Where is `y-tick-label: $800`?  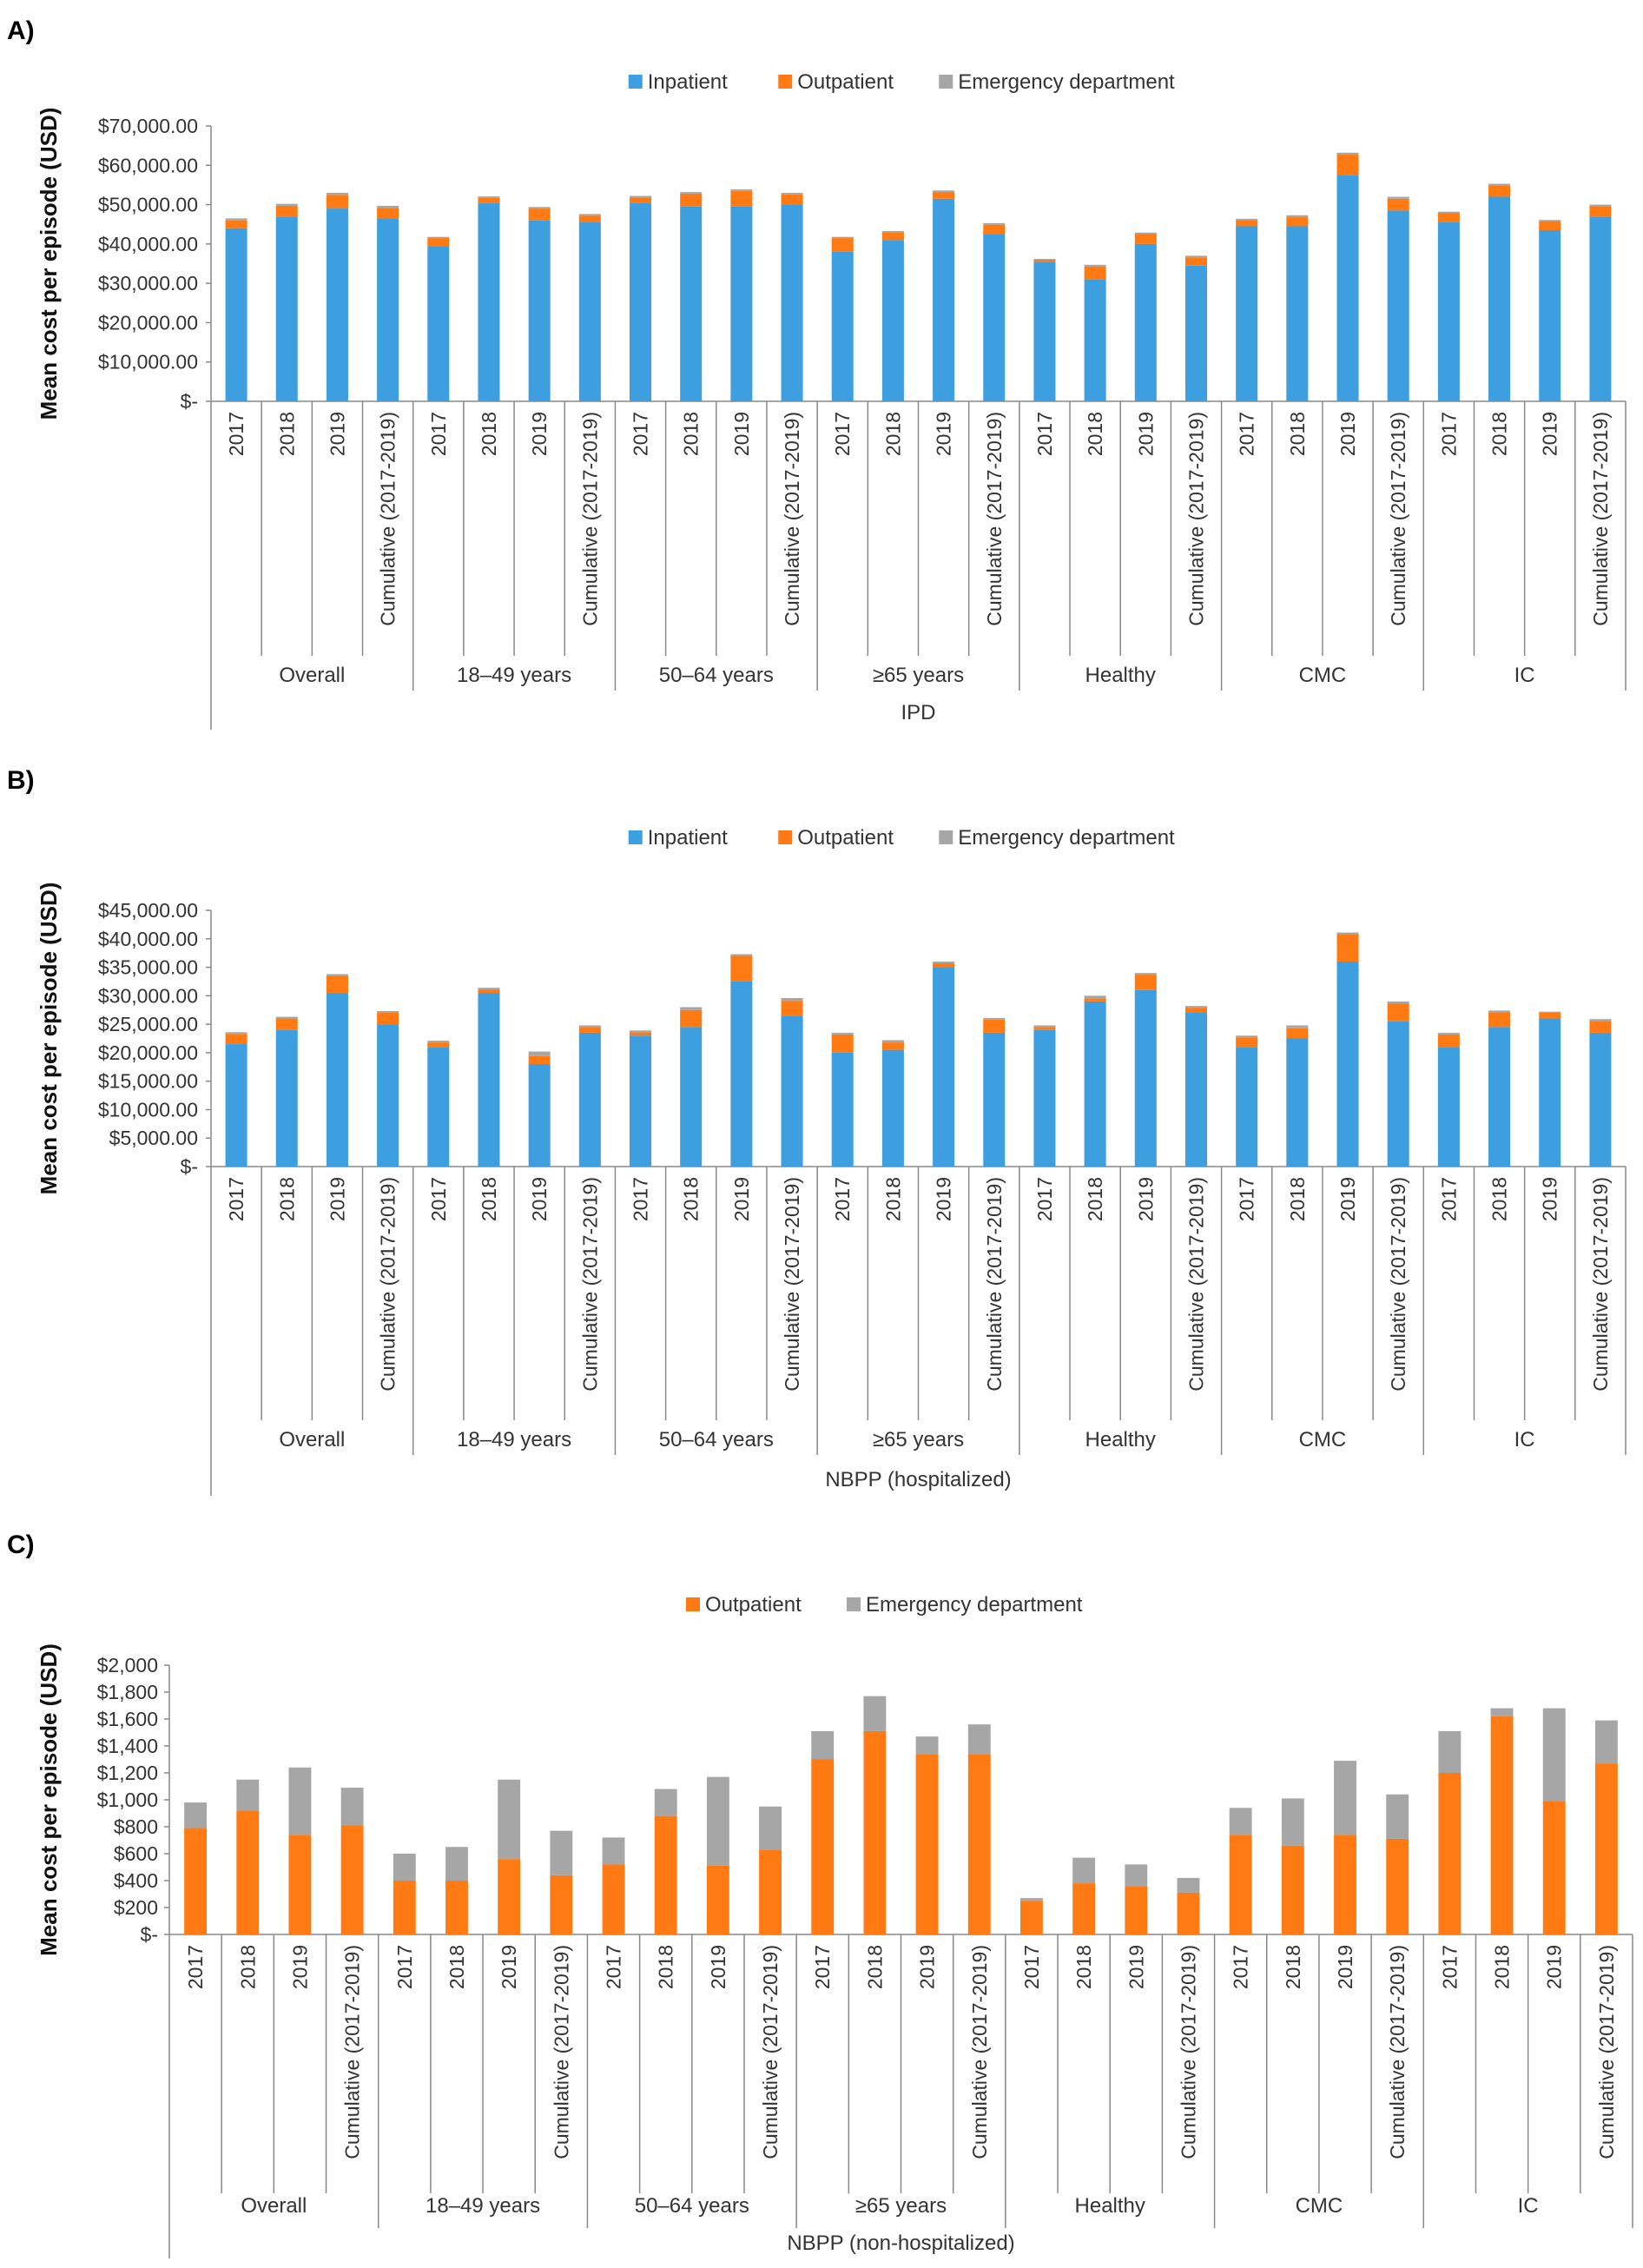
y-tick-label: $800 is located at coordinates (136, 1827).